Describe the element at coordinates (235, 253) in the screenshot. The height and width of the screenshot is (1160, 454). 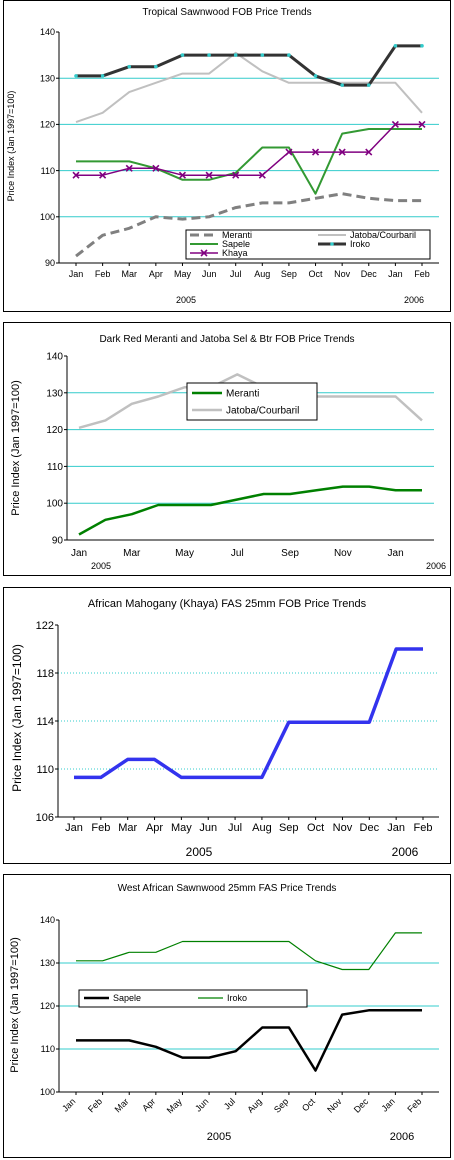
I see `legend-label: Khaya` at that location.